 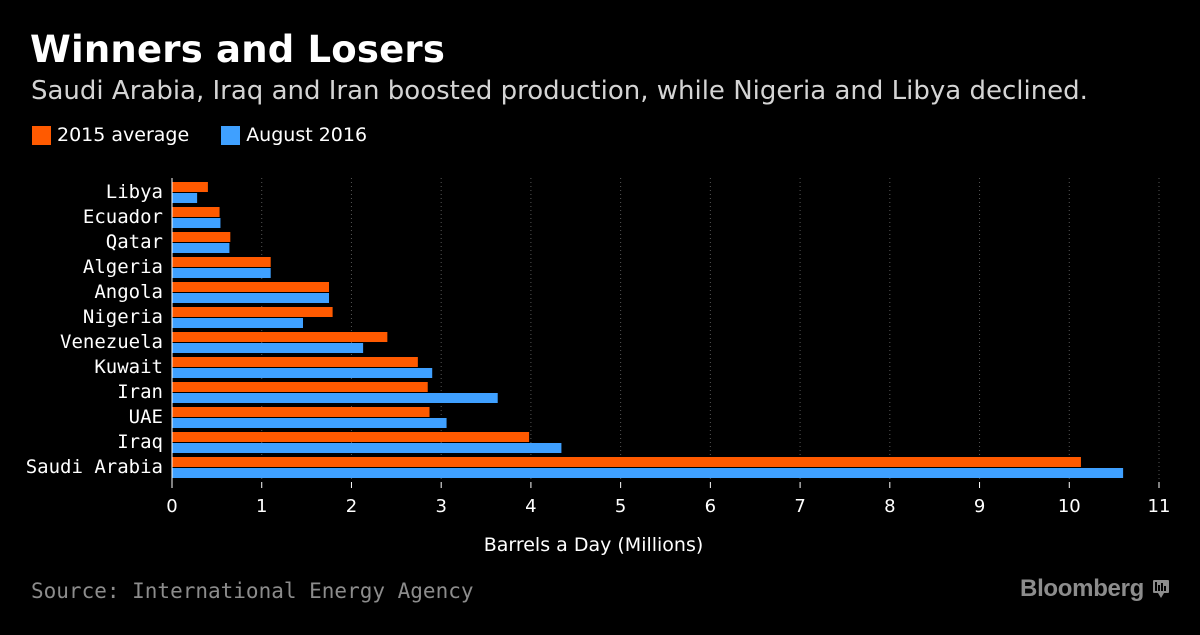 I want to click on x-tick-label: 8, so click(x=889, y=506).